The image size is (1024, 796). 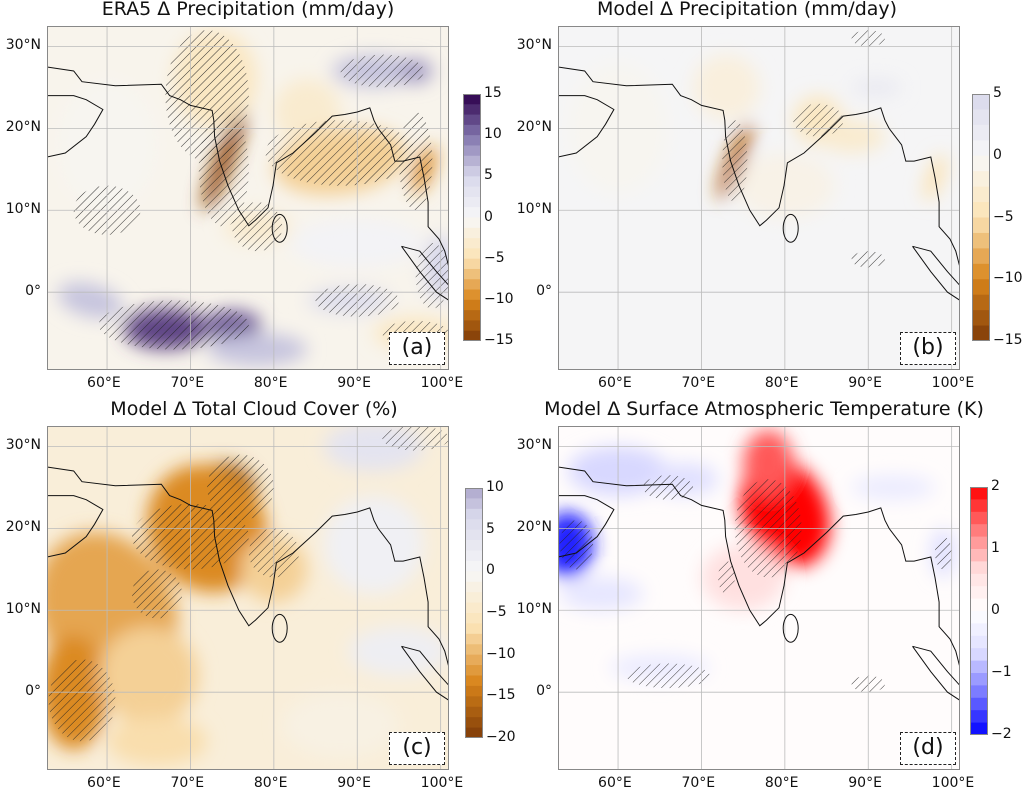 I want to click on colorbar-tick-label: −1, so click(x=1001, y=672).